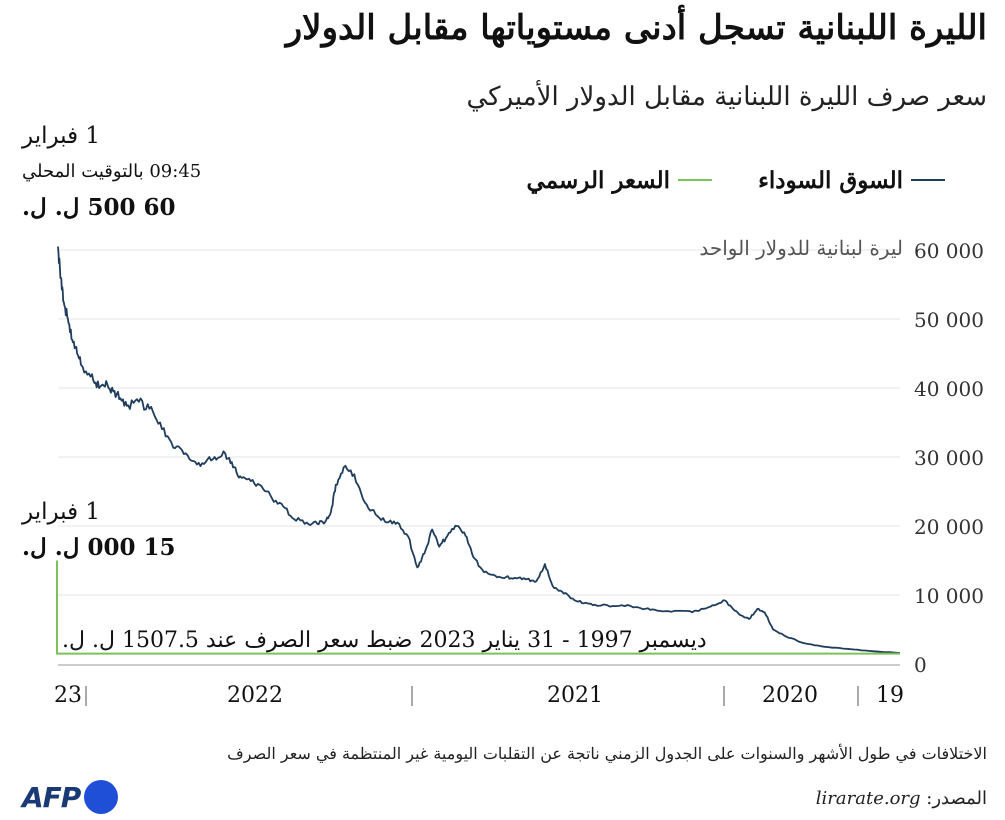 The image size is (1005, 820). What do you see at coordinates (99, 207) in the screenshot?
I see `annotation-peak-value: 60 500 ل. ل.` at bounding box center [99, 207].